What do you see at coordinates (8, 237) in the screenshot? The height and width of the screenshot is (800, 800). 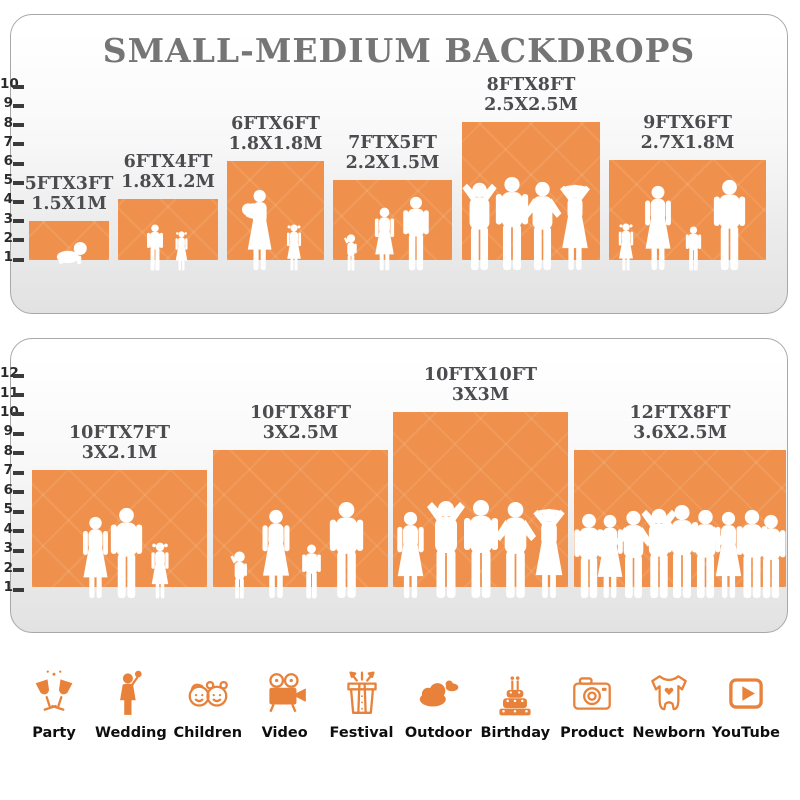 I see `ruler-number: 2` at bounding box center [8, 237].